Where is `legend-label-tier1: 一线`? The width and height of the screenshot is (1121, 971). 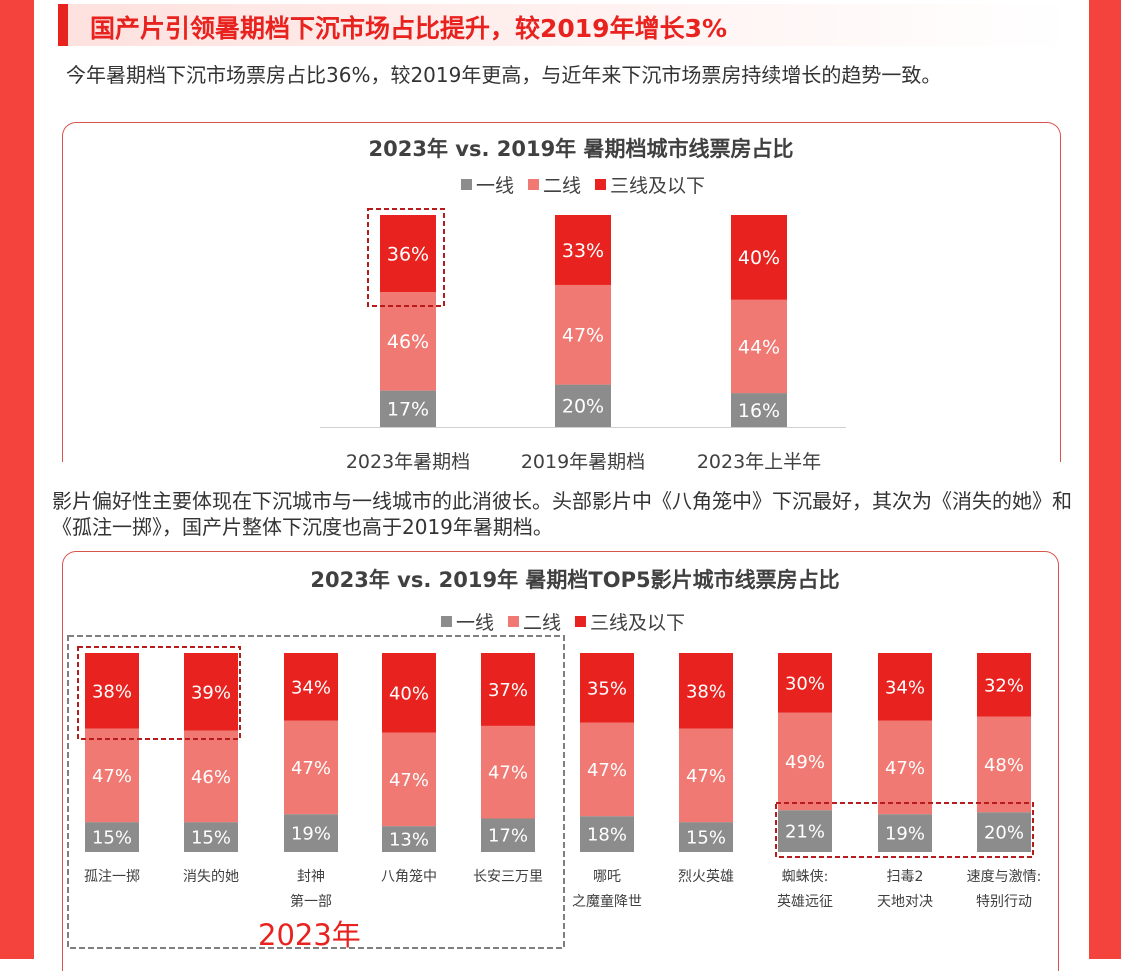
legend-label-tier1: 一线 is located at coordinates (494, 186).